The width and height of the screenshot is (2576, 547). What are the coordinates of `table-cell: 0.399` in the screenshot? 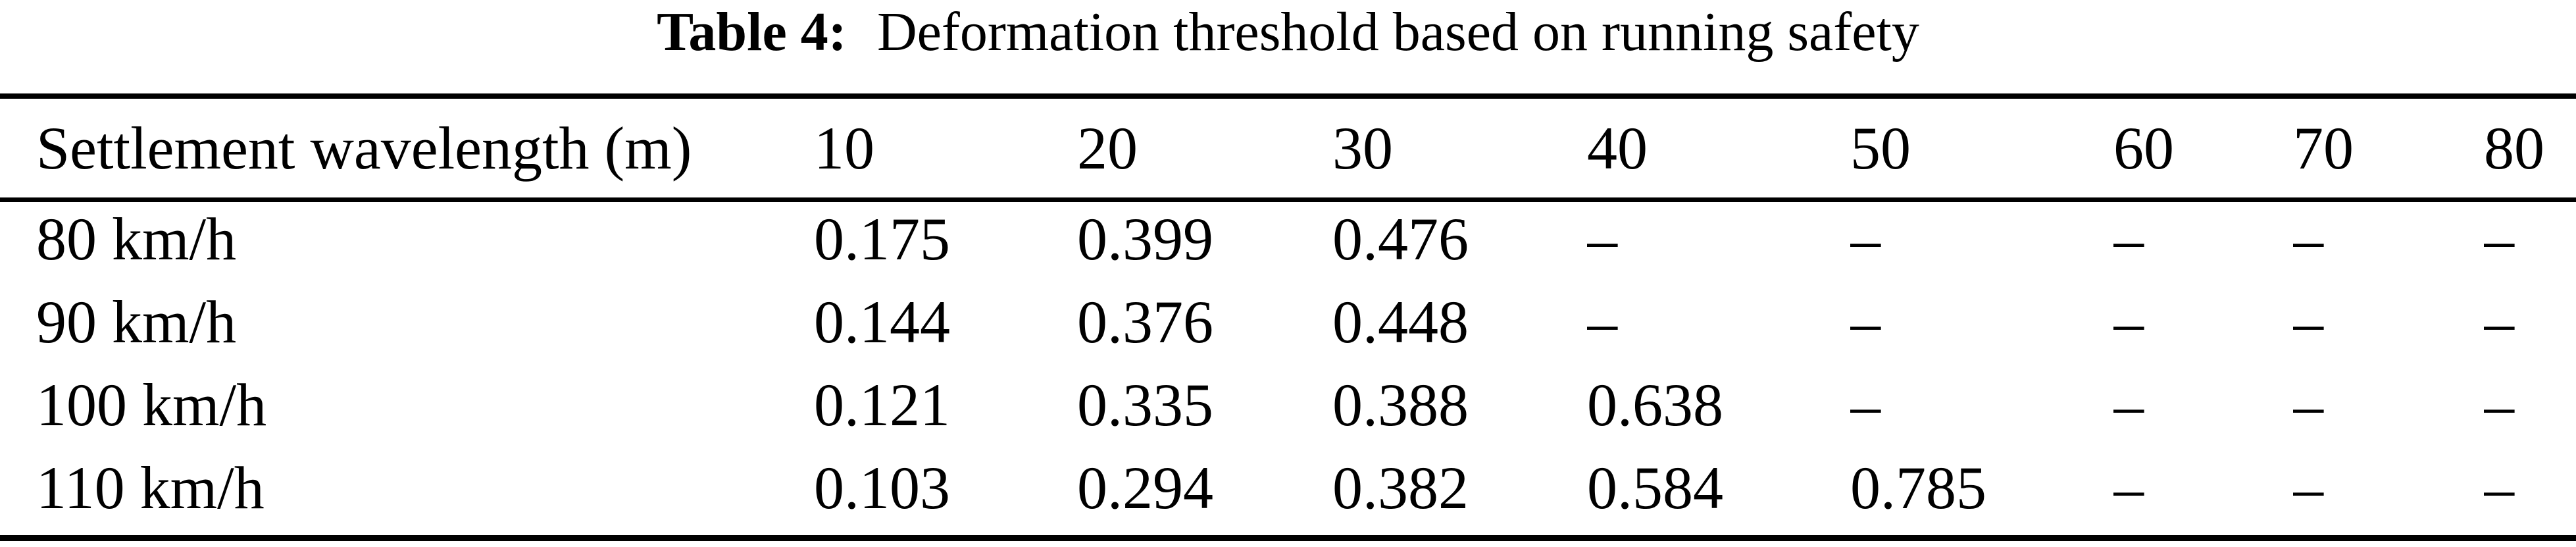 It's located at (1145, 239).